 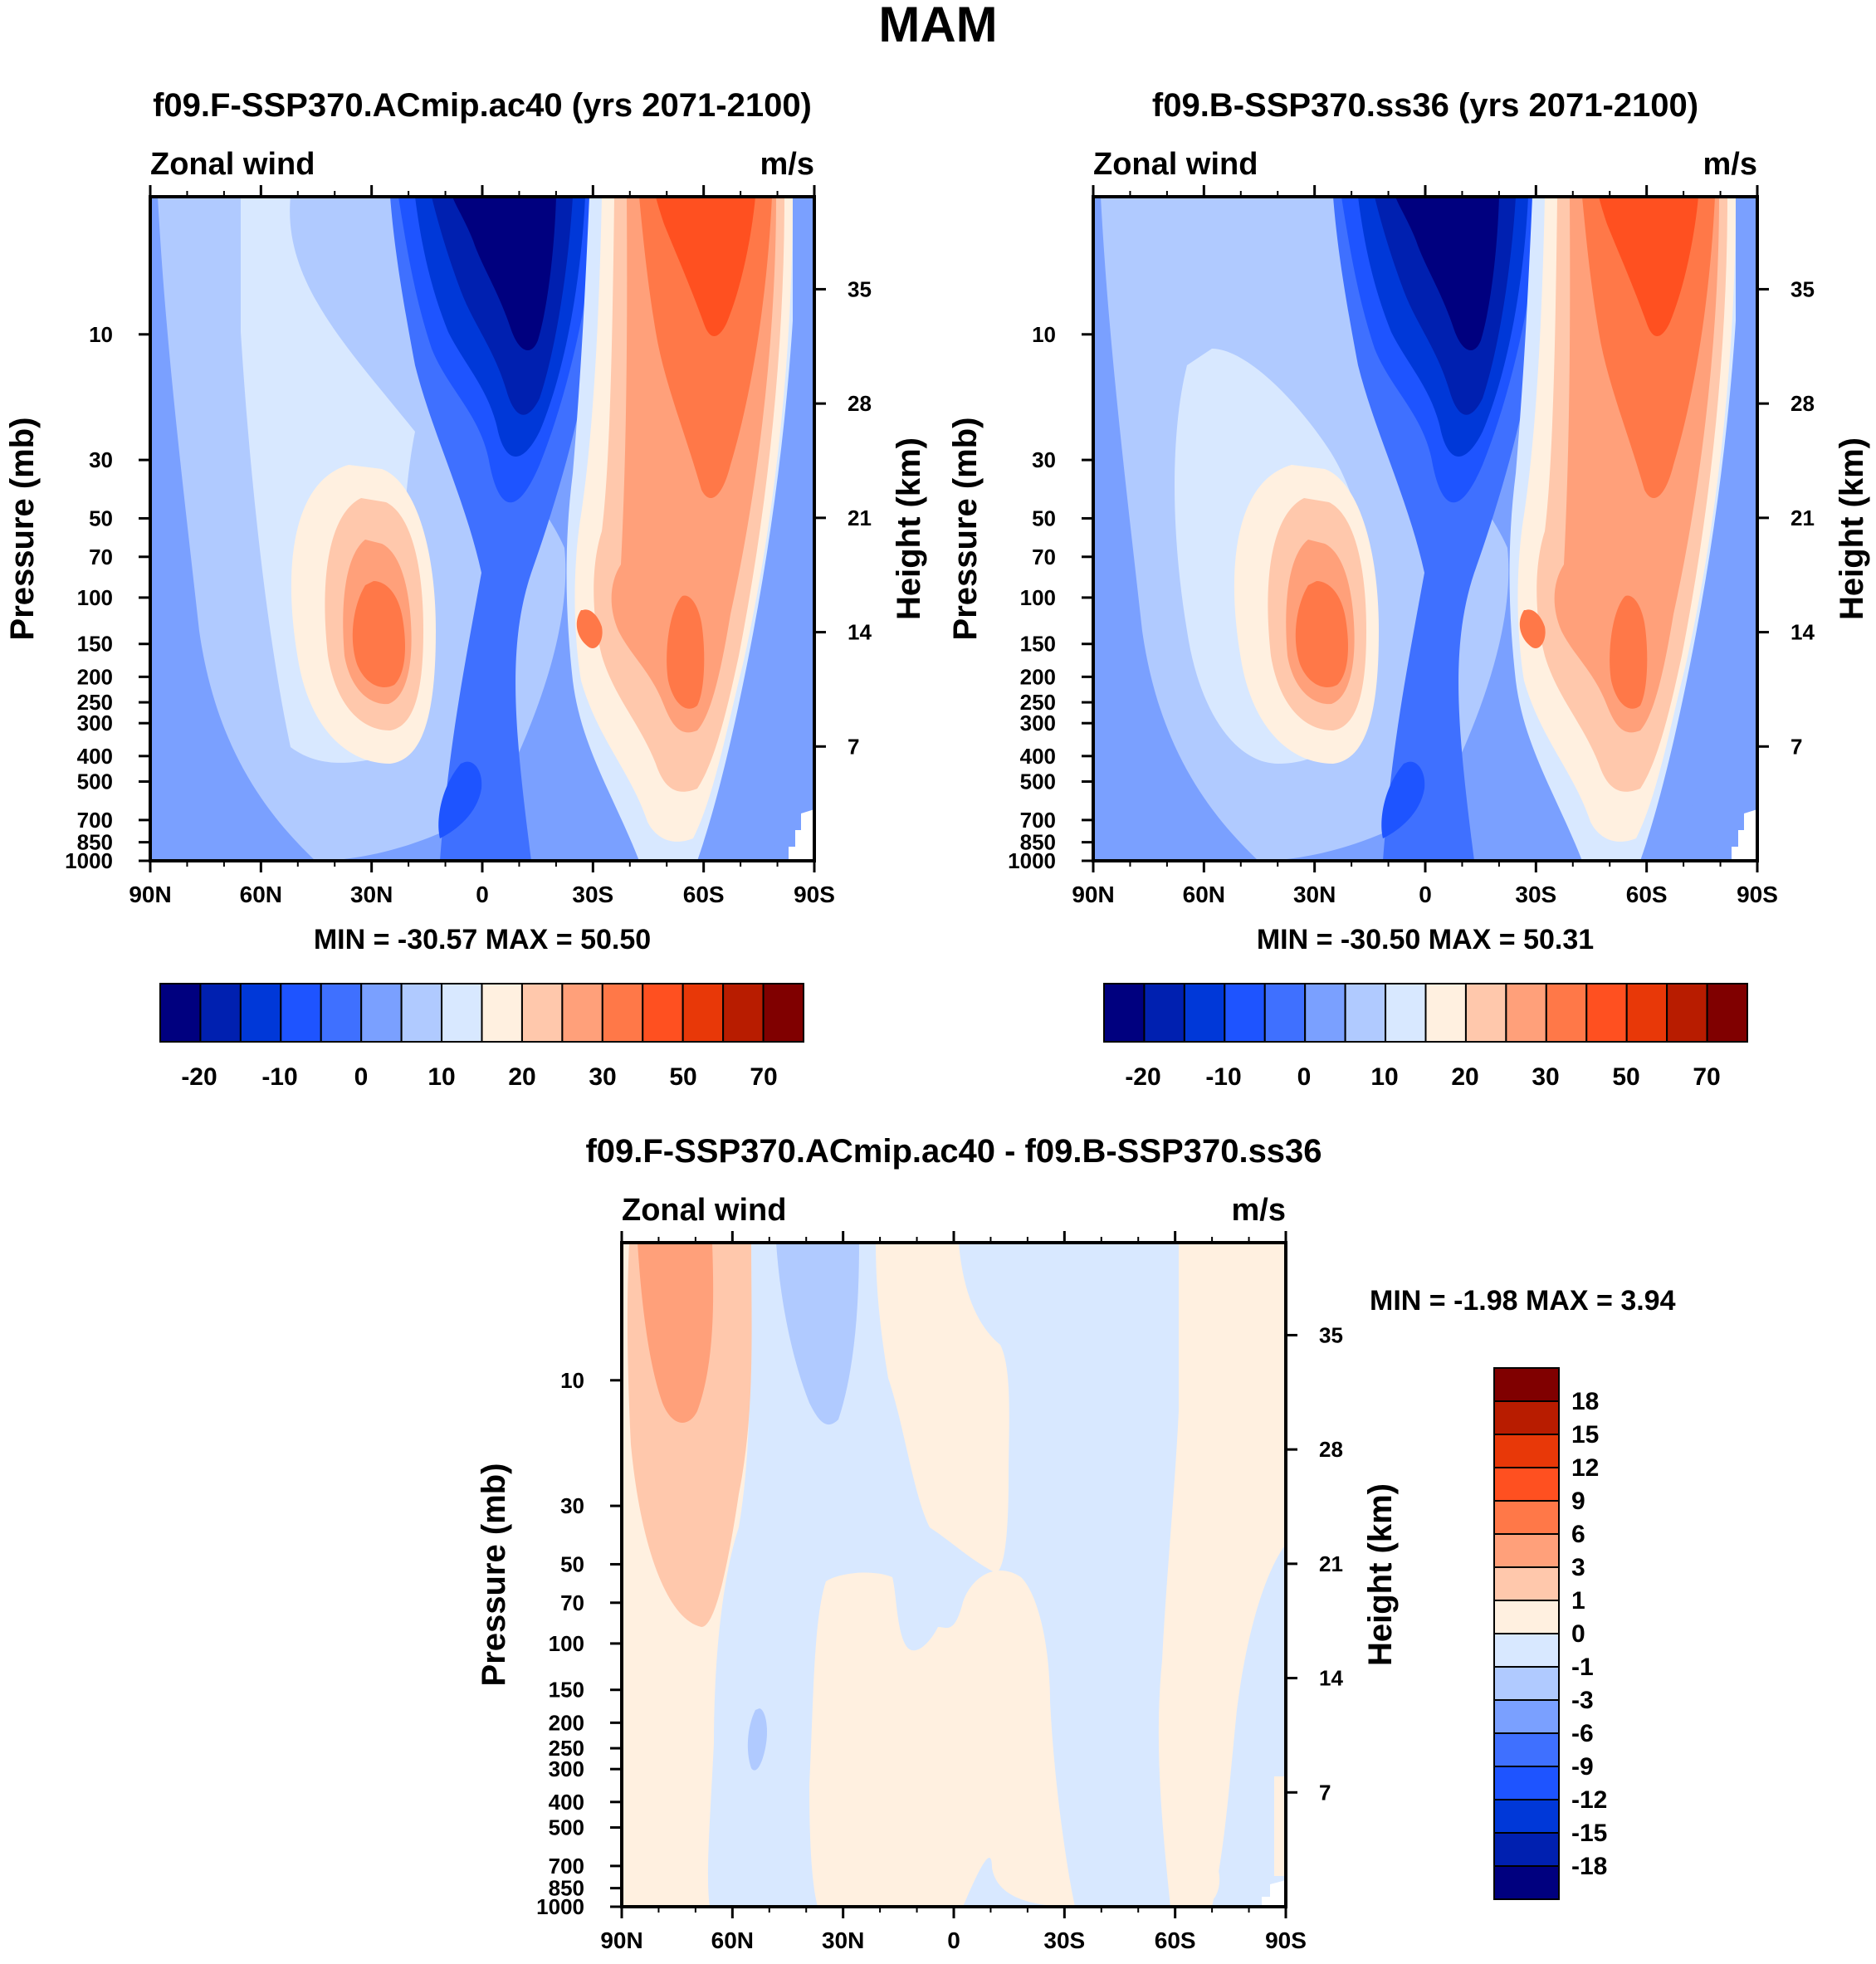 I want to click on panel-a-stats: MIN = -30.57 MAX = 50.50, so click(x=483, y=939).